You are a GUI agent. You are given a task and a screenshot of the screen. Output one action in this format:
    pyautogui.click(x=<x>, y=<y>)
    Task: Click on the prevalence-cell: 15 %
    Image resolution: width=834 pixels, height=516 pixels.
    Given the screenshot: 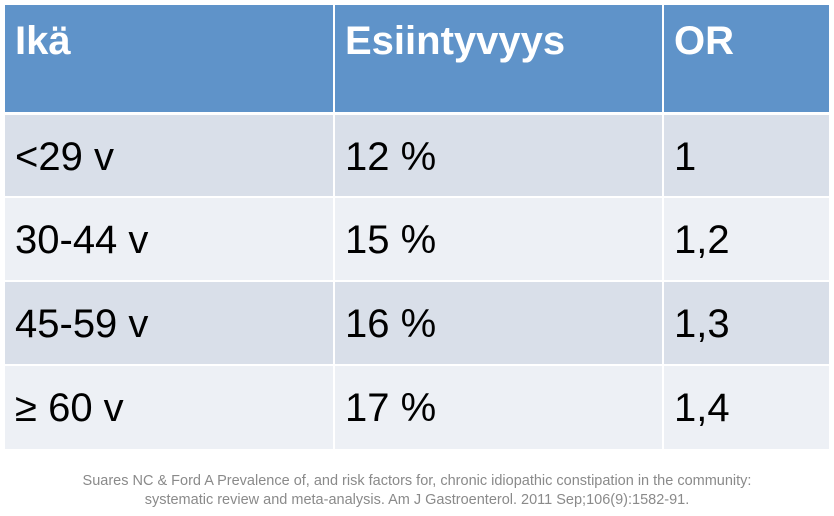 What is the action you would take?
    pyautogui.click(x=498, y=238)
    